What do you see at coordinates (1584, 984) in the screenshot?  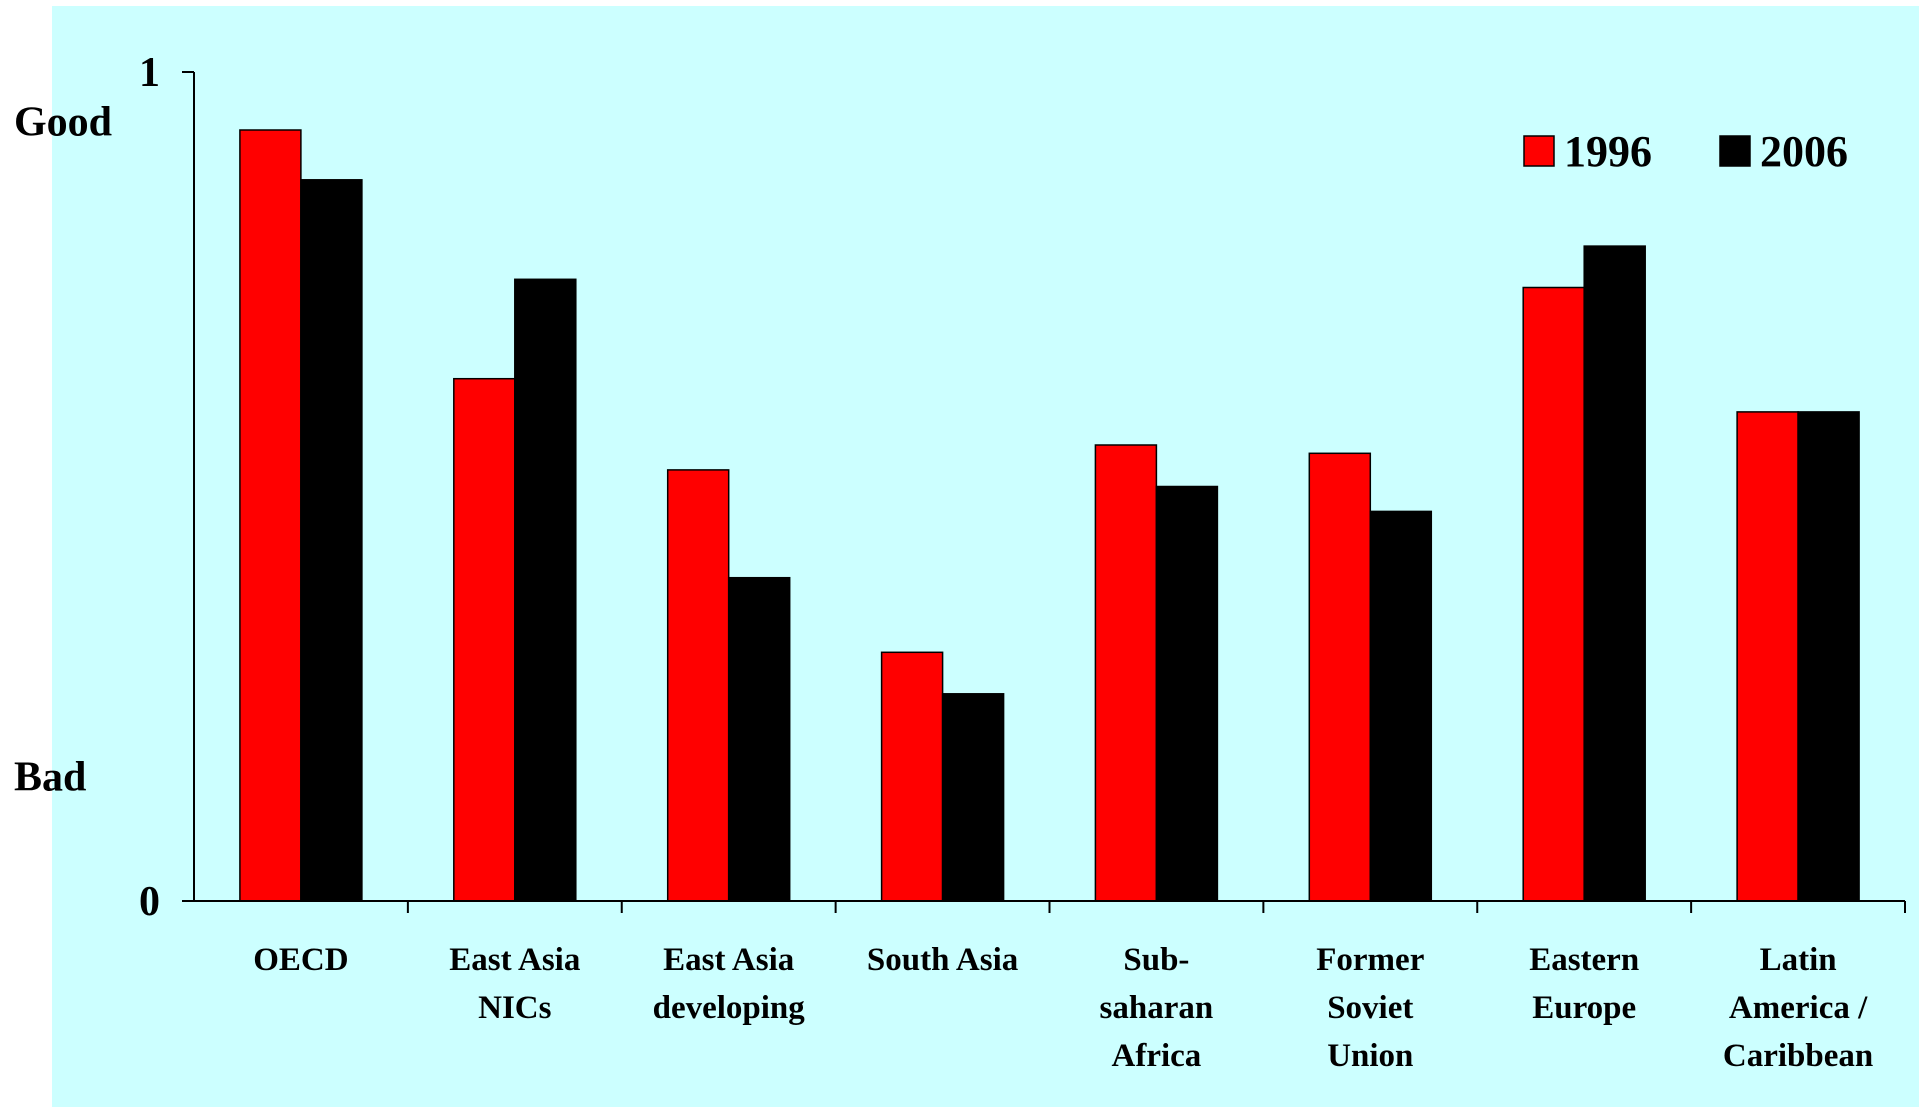 I see `x-category-label: Eastern Europe` at bounding box center [1584, 984].